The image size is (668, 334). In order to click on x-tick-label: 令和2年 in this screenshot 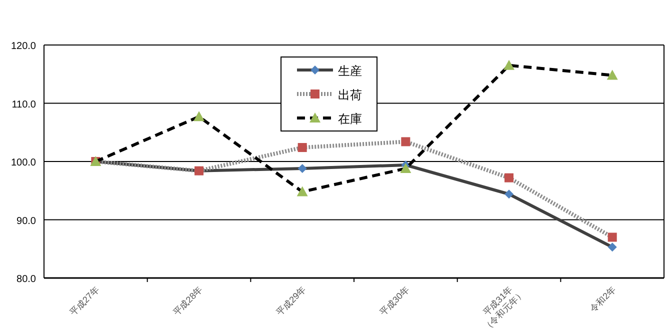, I will do `click(603, 299)`.